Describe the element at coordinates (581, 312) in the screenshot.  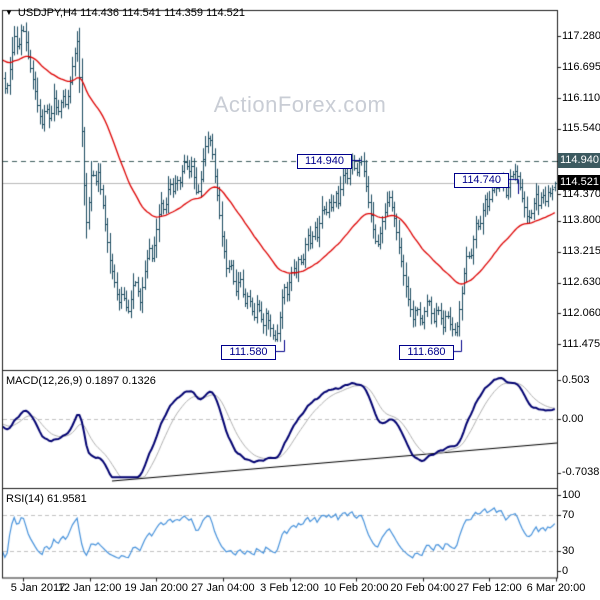
I see `price-axis-label: 112.060` at that location.